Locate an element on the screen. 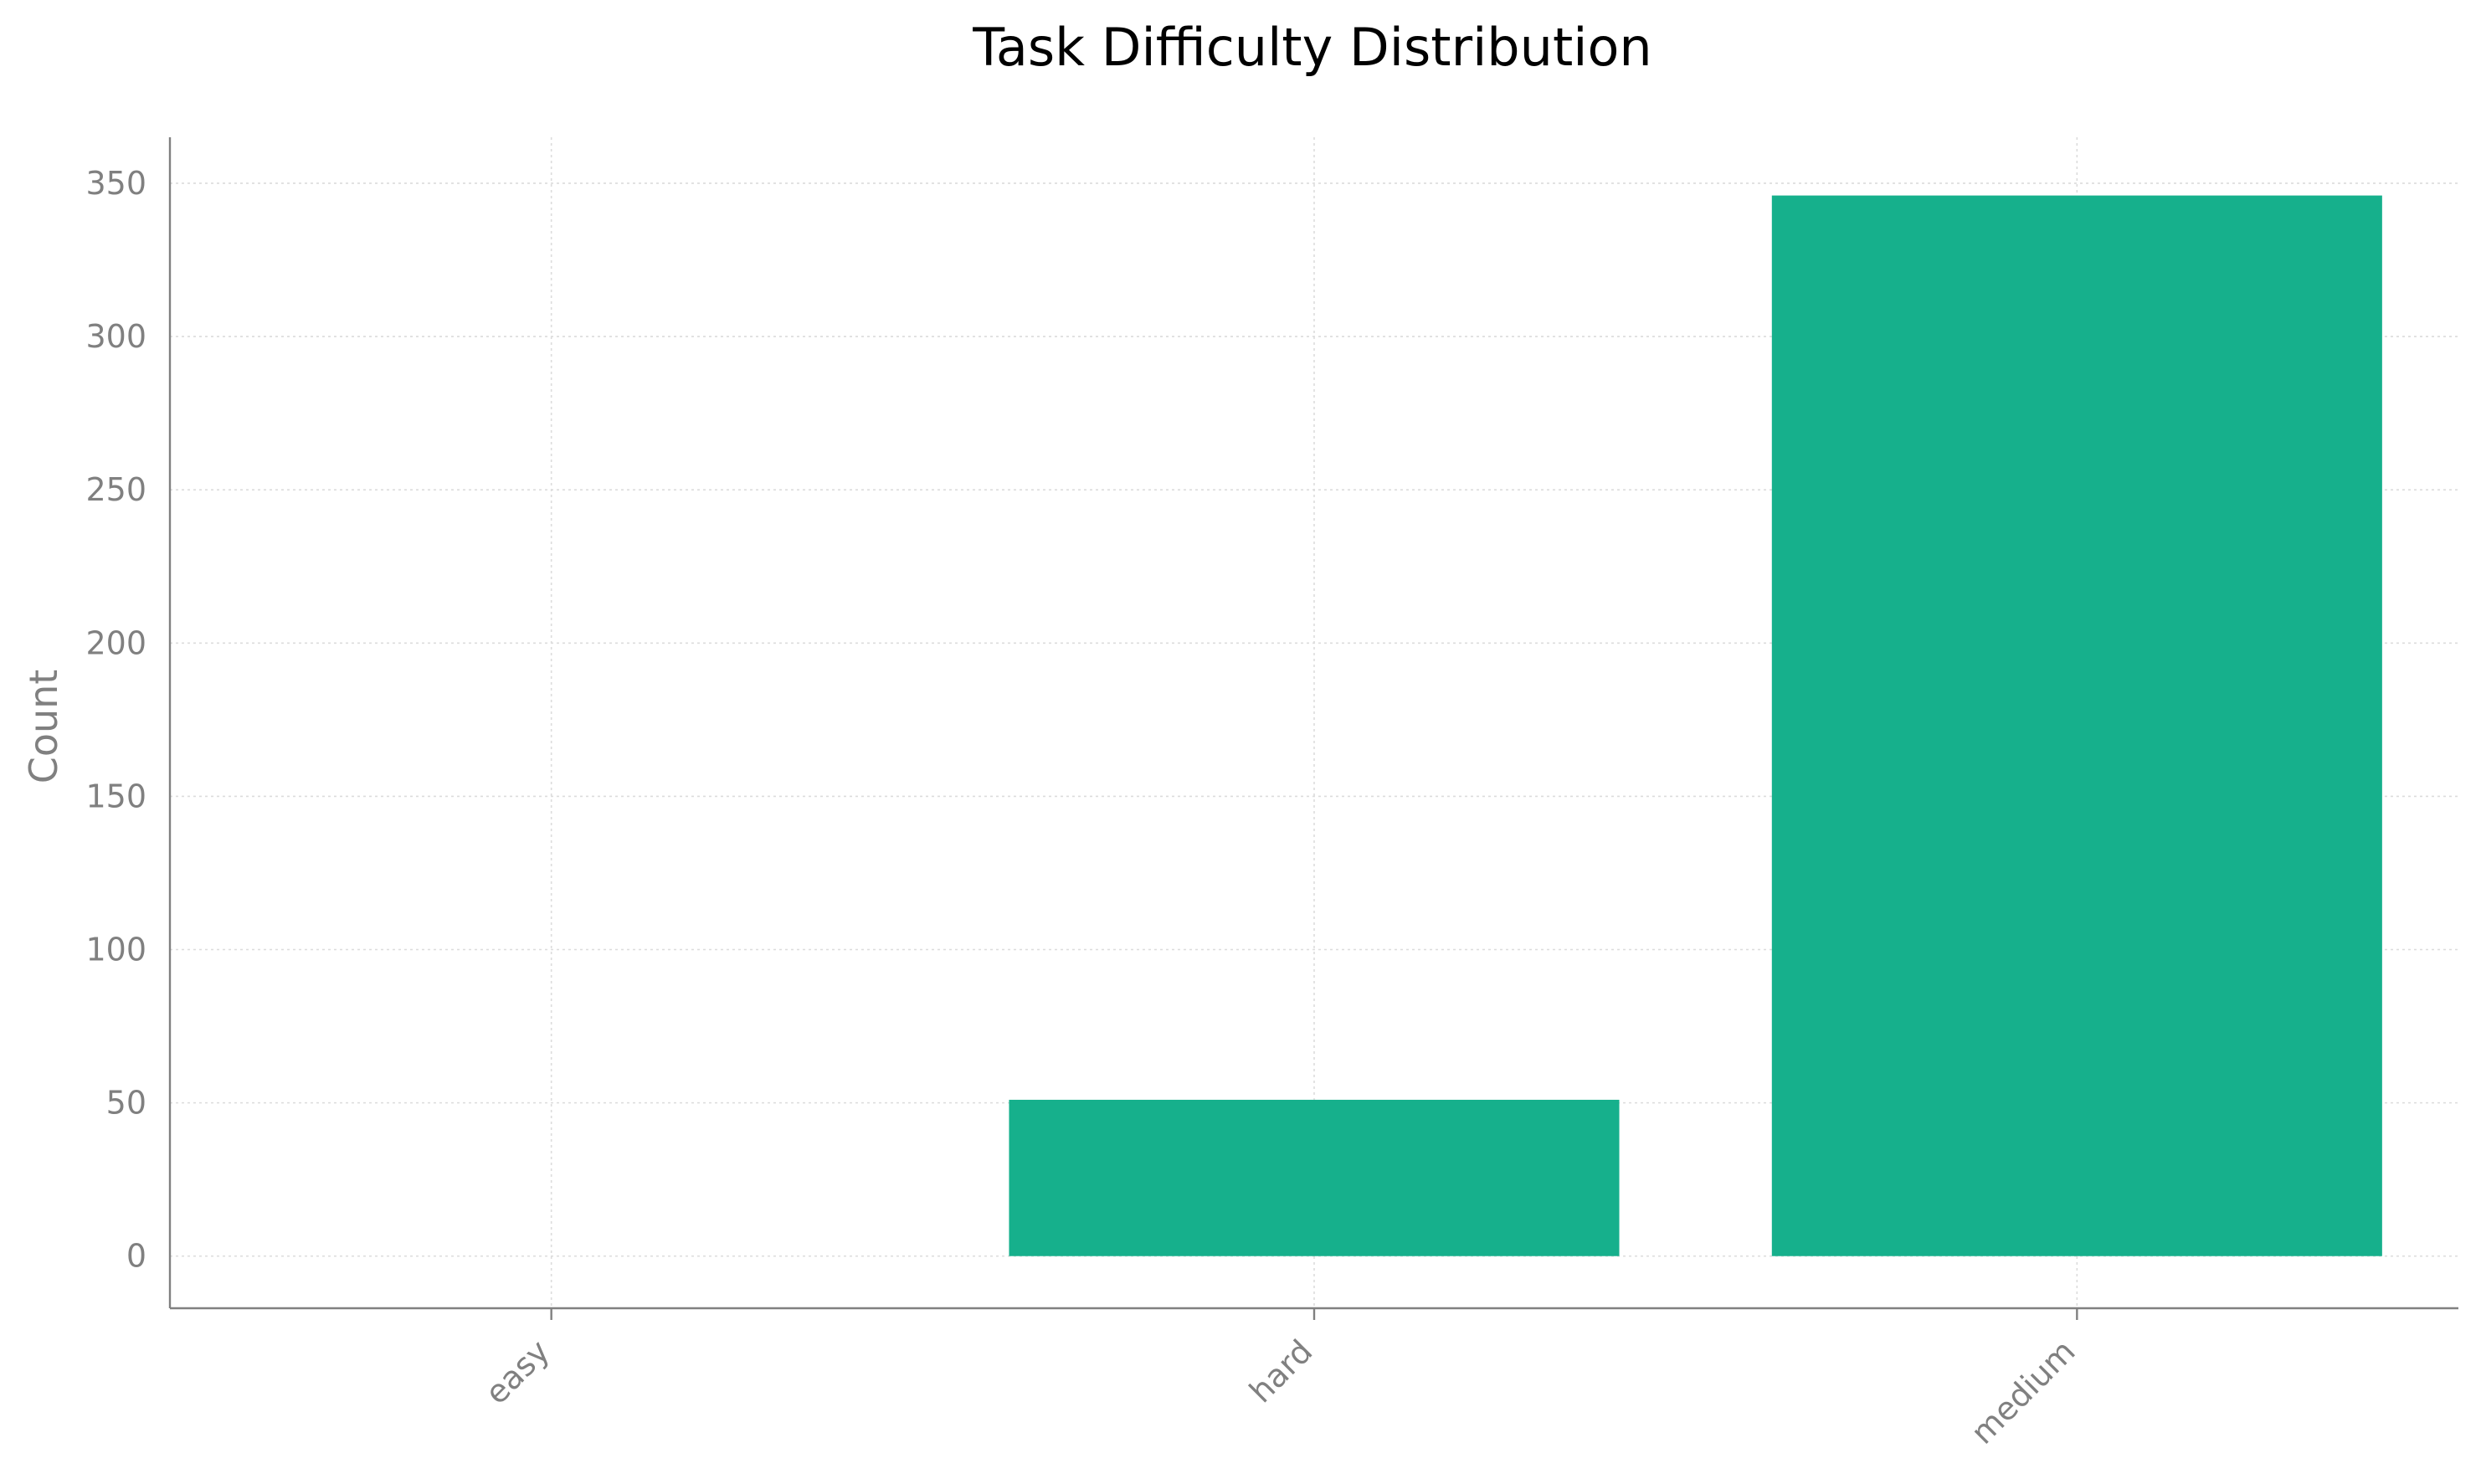  y-tick-label: 150 is located at coordinates (115, 796).